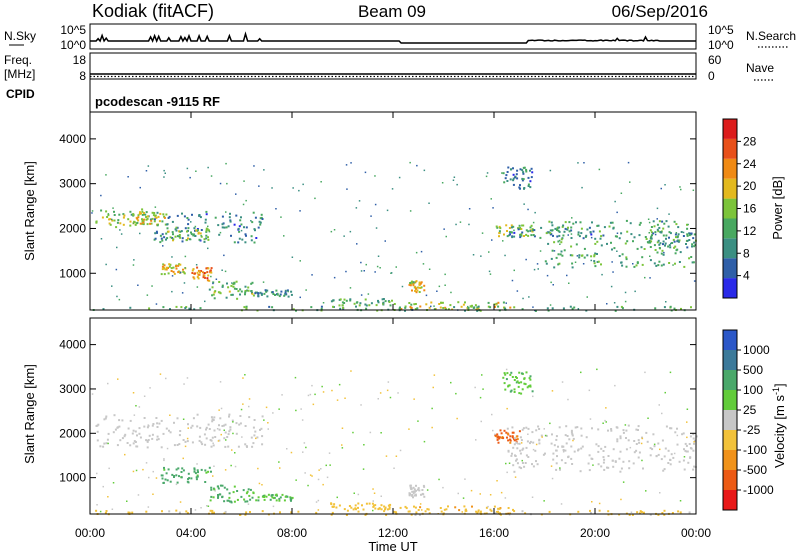 This screenshot has height=554, width=800. Describe the element at coordinates (72, 478) in the screenshot. I see `y-tick-label: 1000` at that location.